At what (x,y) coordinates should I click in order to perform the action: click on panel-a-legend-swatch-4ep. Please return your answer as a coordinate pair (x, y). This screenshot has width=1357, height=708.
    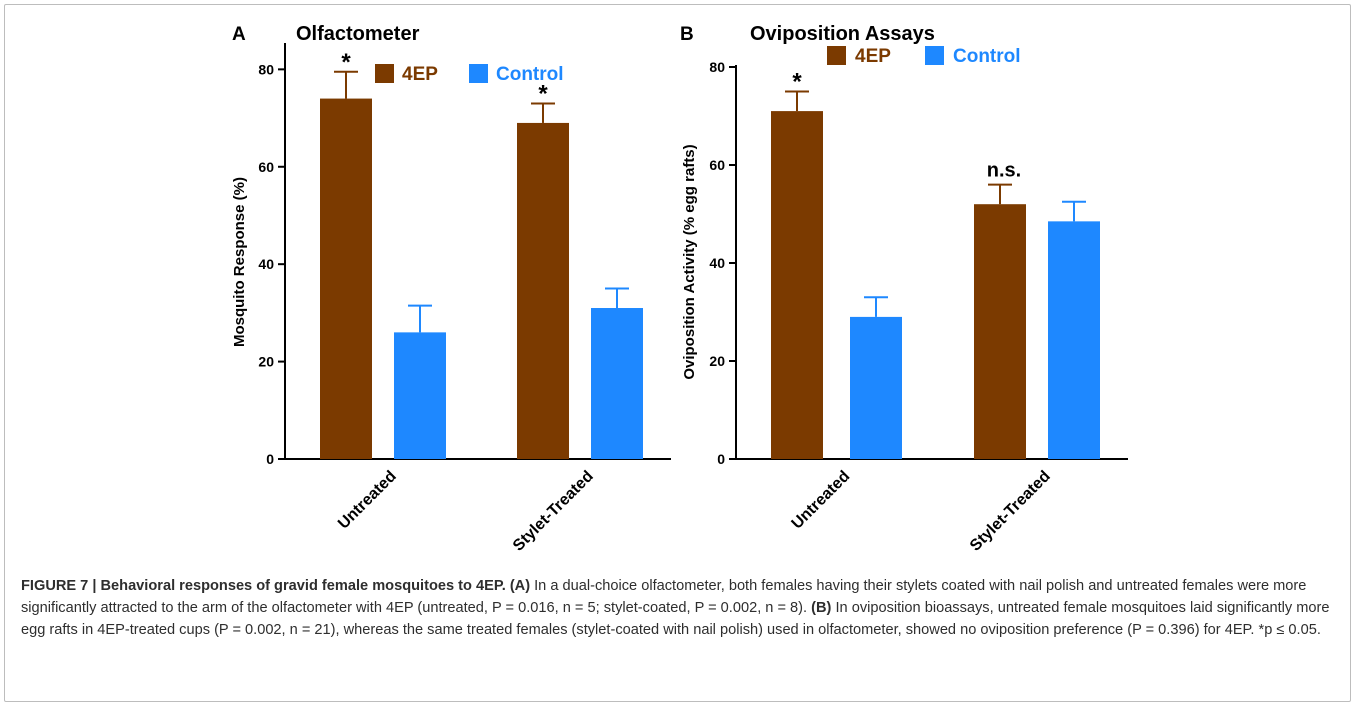
    Looking at the image, I should click on (384, 73).